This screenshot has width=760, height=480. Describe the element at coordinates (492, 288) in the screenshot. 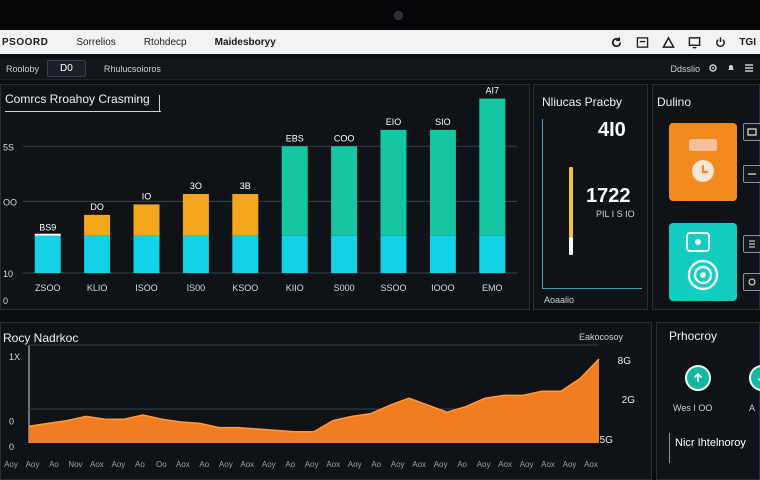

I see `x-tick-label: EMO` at that location.